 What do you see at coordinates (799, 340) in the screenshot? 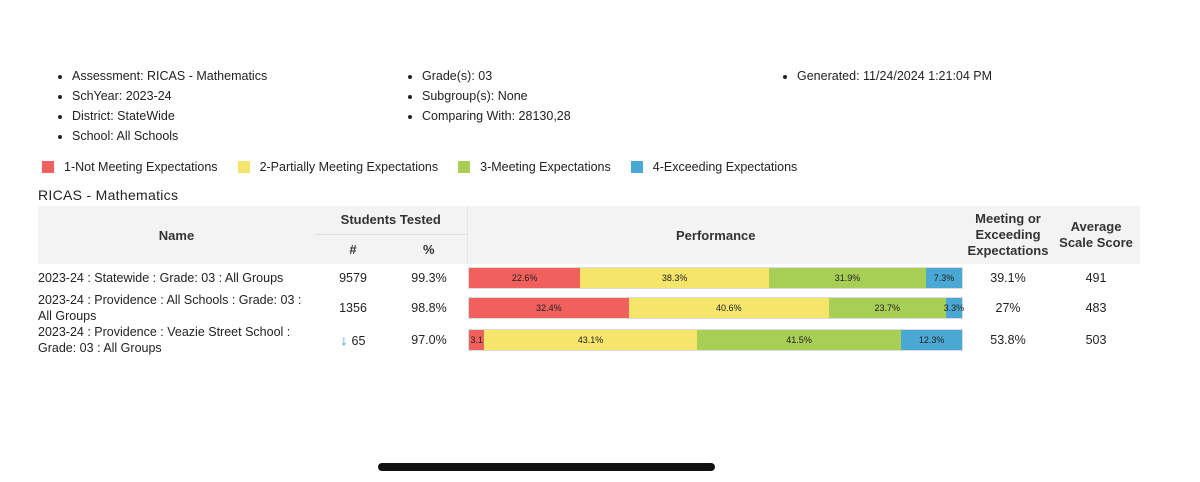
I see `segment-meeting: 41.5%` at bounding box center [799, 340].